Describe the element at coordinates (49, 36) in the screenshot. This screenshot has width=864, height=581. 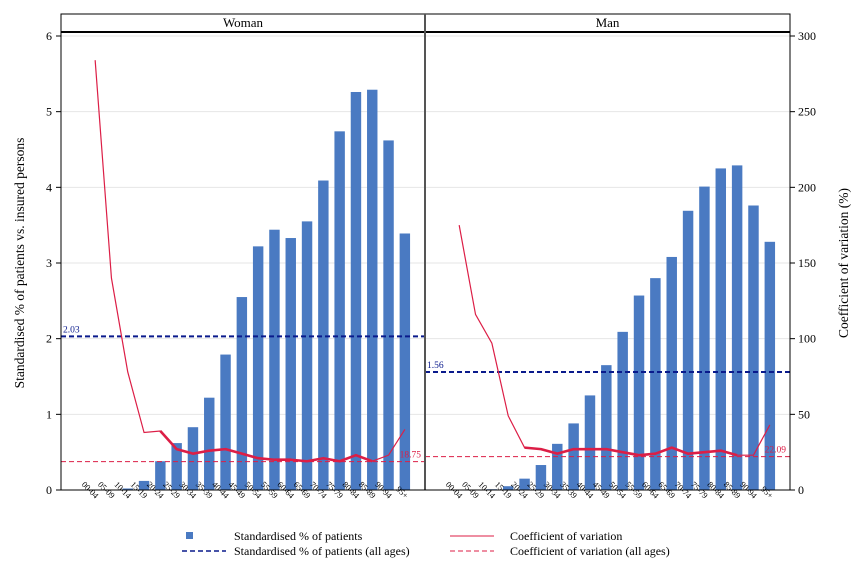
I see `y-tick-label: 6` at that location.